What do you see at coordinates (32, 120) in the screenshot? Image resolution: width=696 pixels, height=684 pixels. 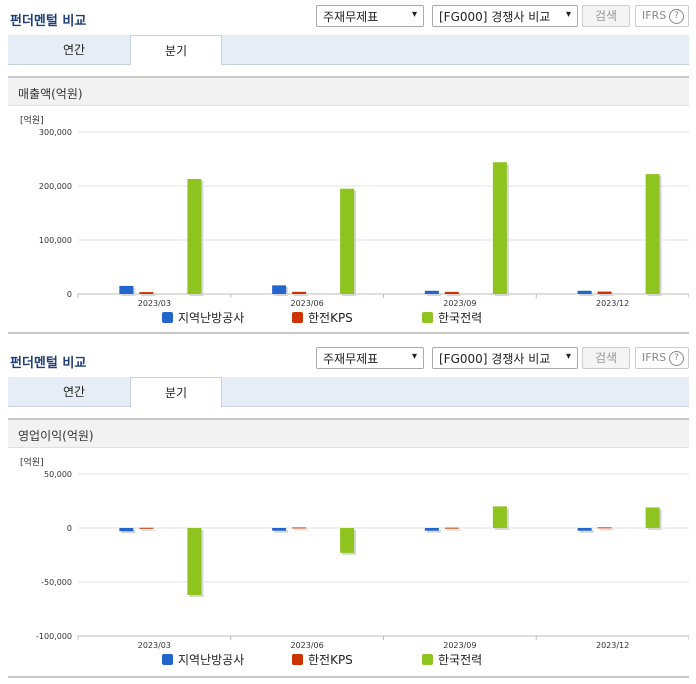 I see `unit-label: [억원]` at bounding box center [32, 120].